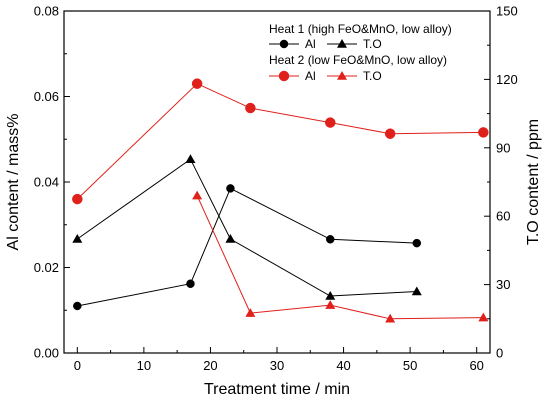 This screenshot has height=411, width=550. What do you see at coordinates (499, 353) in the screenshot?
I see `y-right-tick-label: 0` at bounding box center [499, 353].